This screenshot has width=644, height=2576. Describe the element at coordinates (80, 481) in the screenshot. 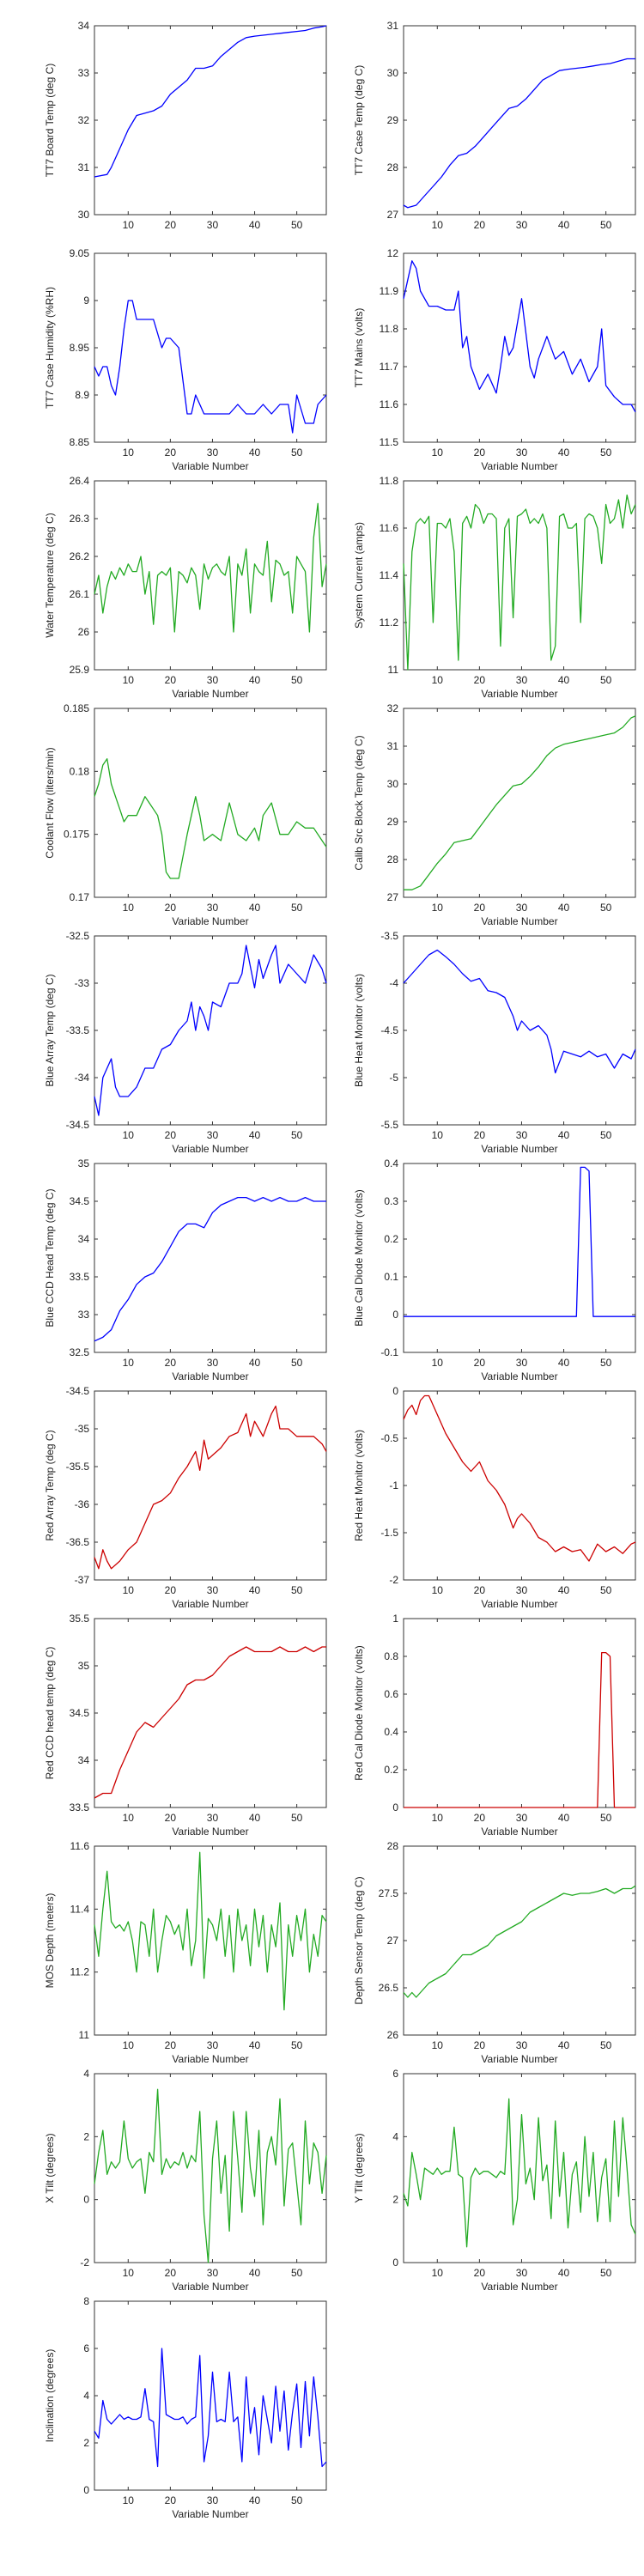

I see `y-tick-label: 26.4` at that location.